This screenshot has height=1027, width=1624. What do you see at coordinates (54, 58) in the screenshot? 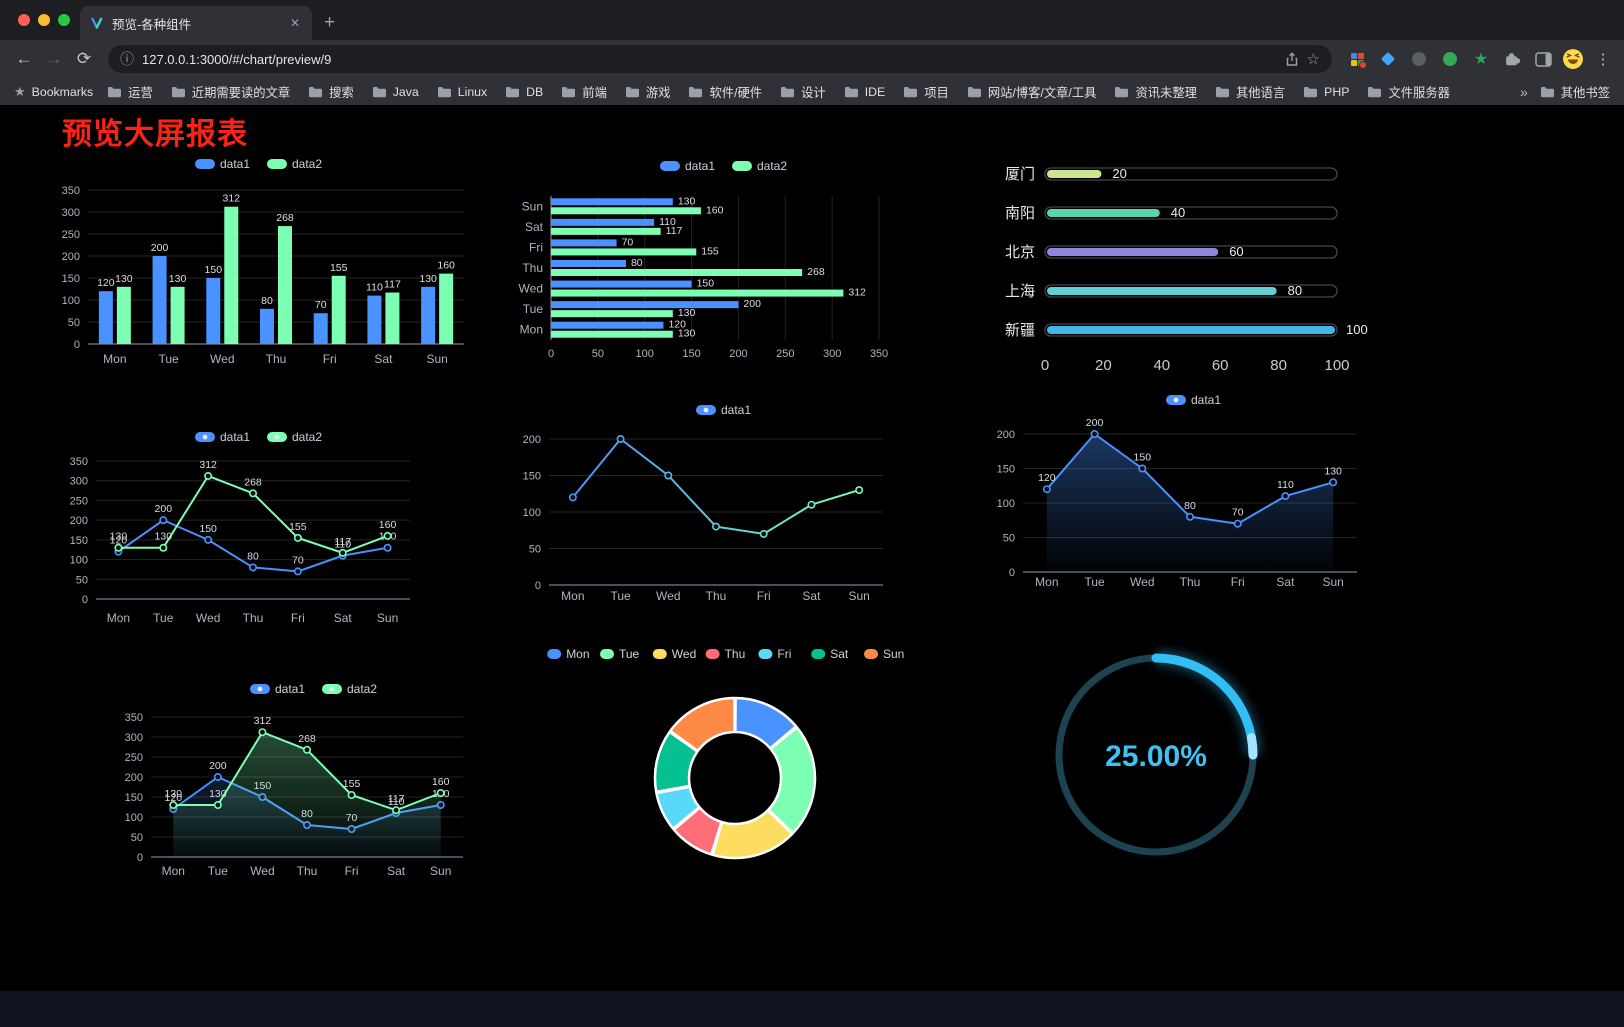
I see `forward-button: →` at bounding box center [54, 58].